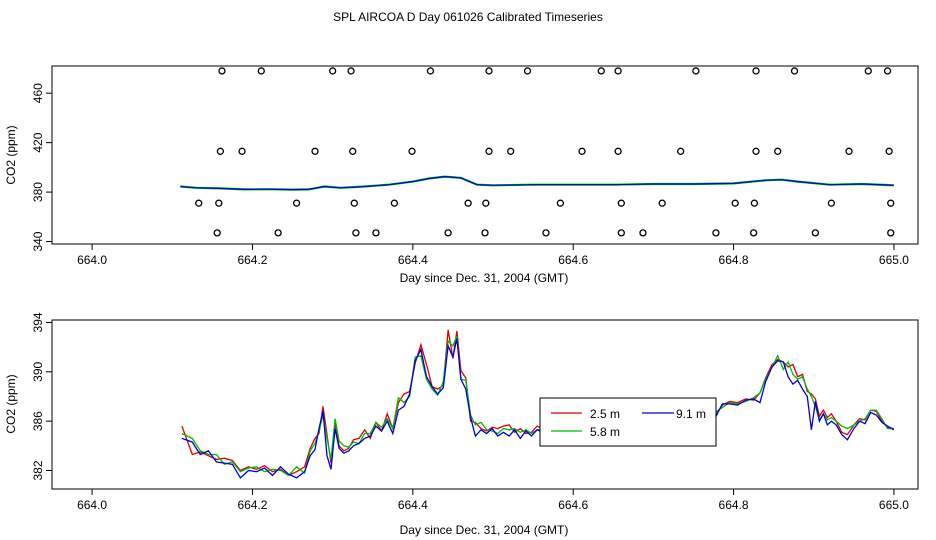 The height and width of the screenshot is (540, 936). I want to click on legend-label-9-1m: 9.1 m, so click(691, 414).